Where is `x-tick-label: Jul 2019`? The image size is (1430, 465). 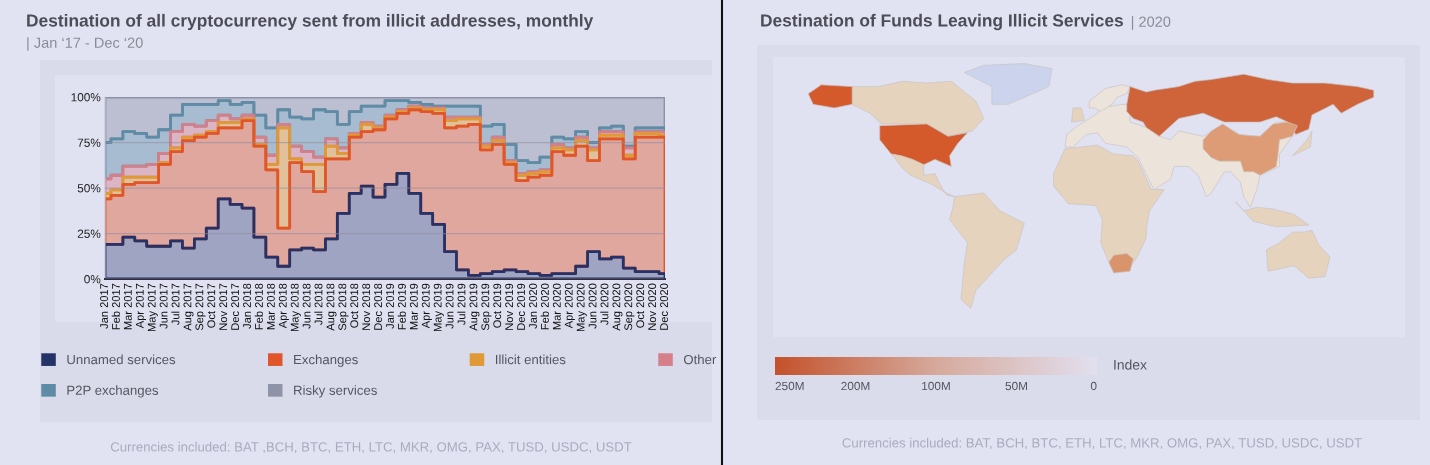
x-tick-label: Jul 2019 is located at coordinates (461, 304).